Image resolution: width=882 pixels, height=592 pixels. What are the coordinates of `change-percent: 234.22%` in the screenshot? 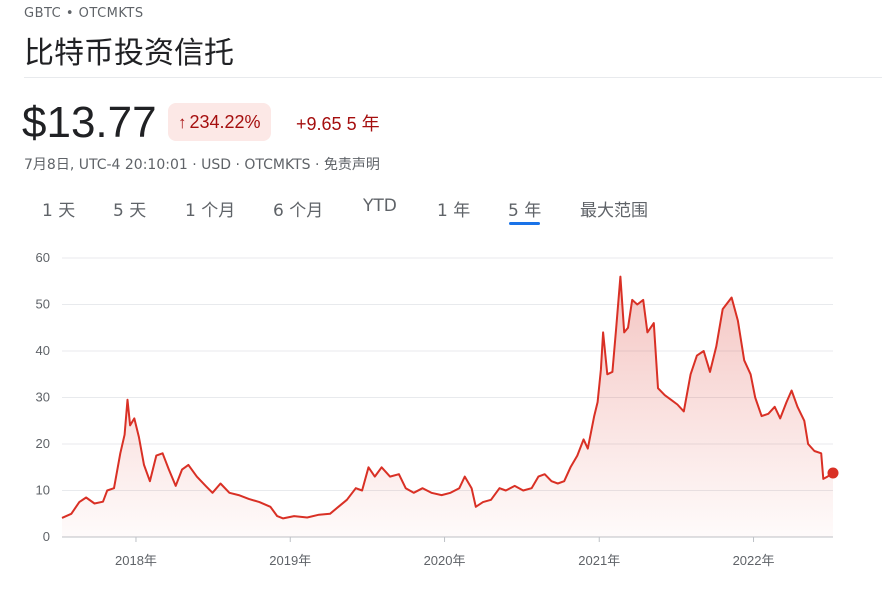 It's located at (225, 122).